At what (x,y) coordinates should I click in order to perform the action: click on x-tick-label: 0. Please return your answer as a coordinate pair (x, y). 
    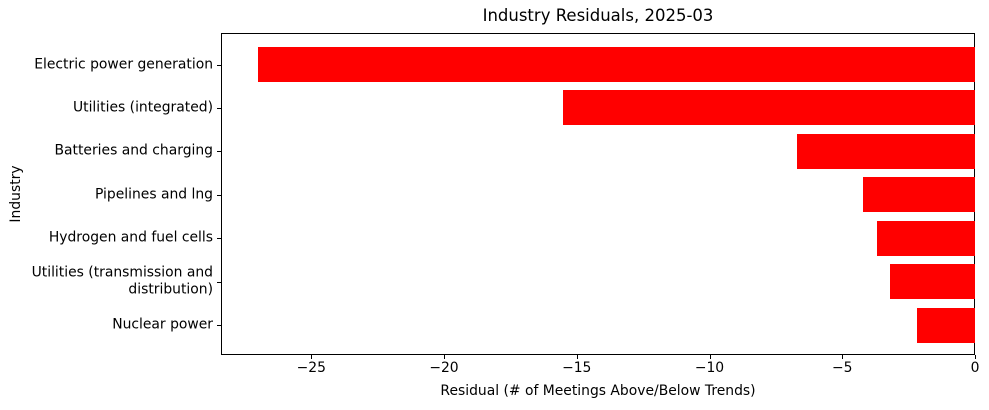
    Looking at the image, I should click on (975, 368).